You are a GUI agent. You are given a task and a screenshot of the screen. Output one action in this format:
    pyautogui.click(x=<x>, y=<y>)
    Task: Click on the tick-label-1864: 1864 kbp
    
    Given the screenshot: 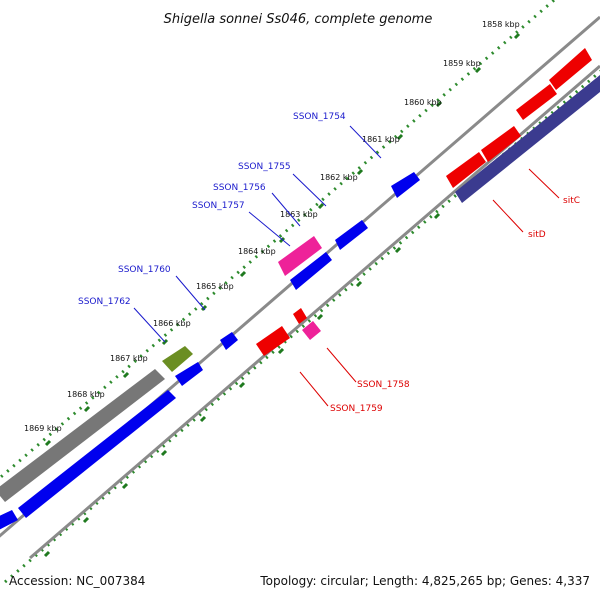 What is the action you would take?
    pyautogui.click(x=257, y=251)
    